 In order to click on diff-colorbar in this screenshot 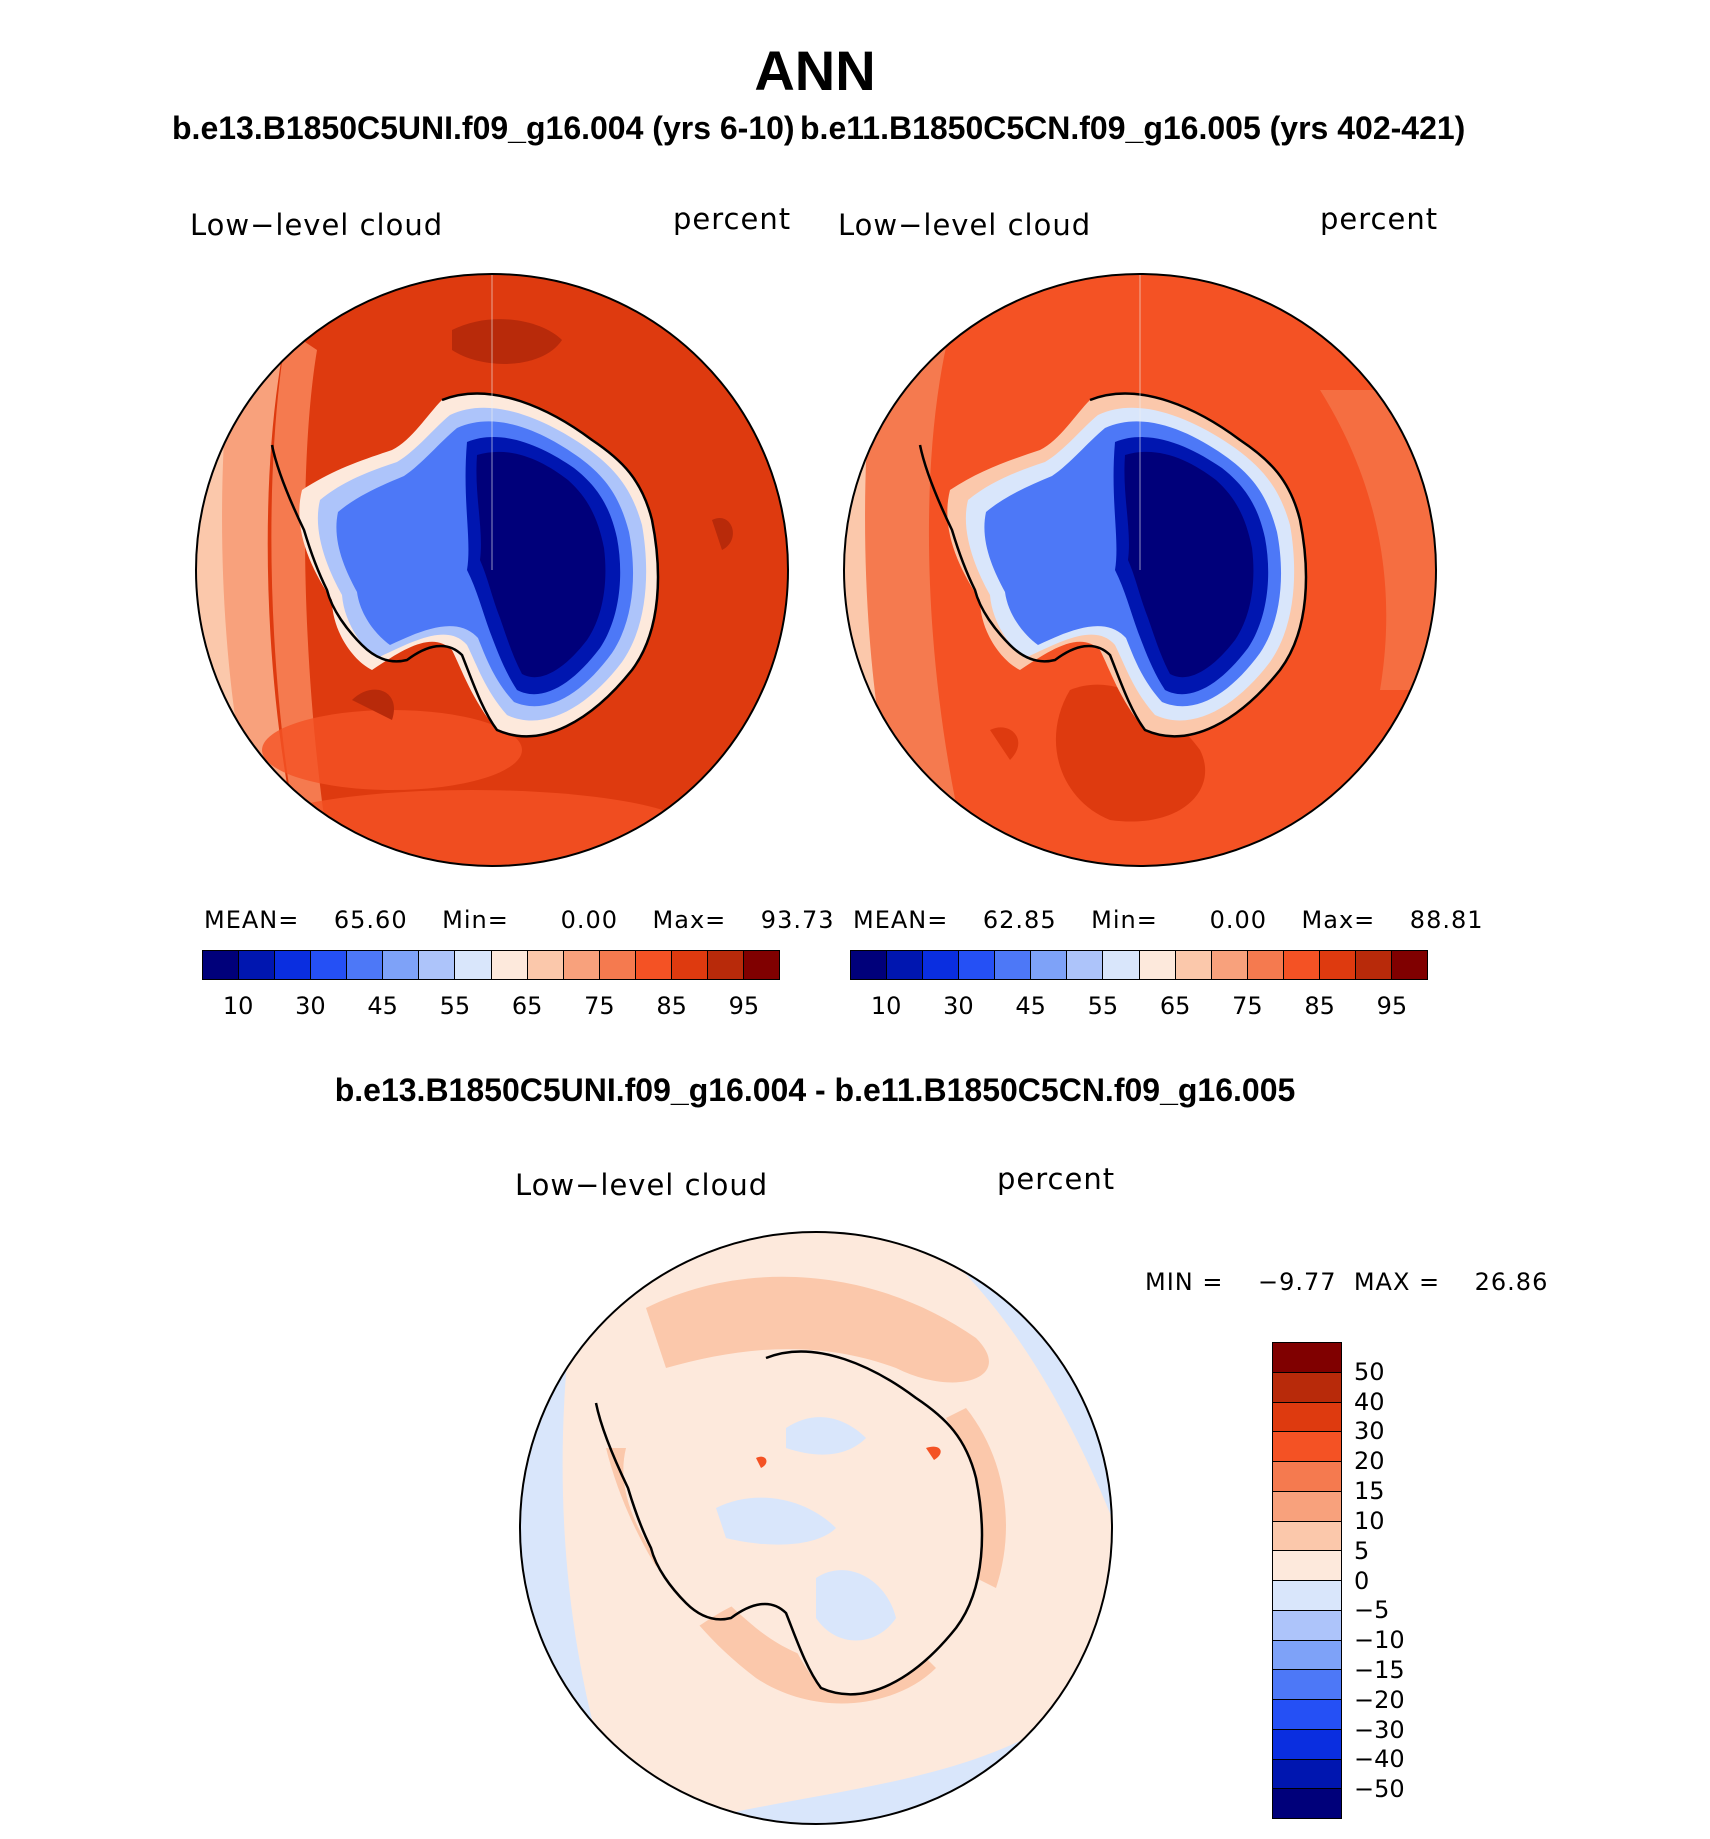, I will do `click(1307, 1580)`.